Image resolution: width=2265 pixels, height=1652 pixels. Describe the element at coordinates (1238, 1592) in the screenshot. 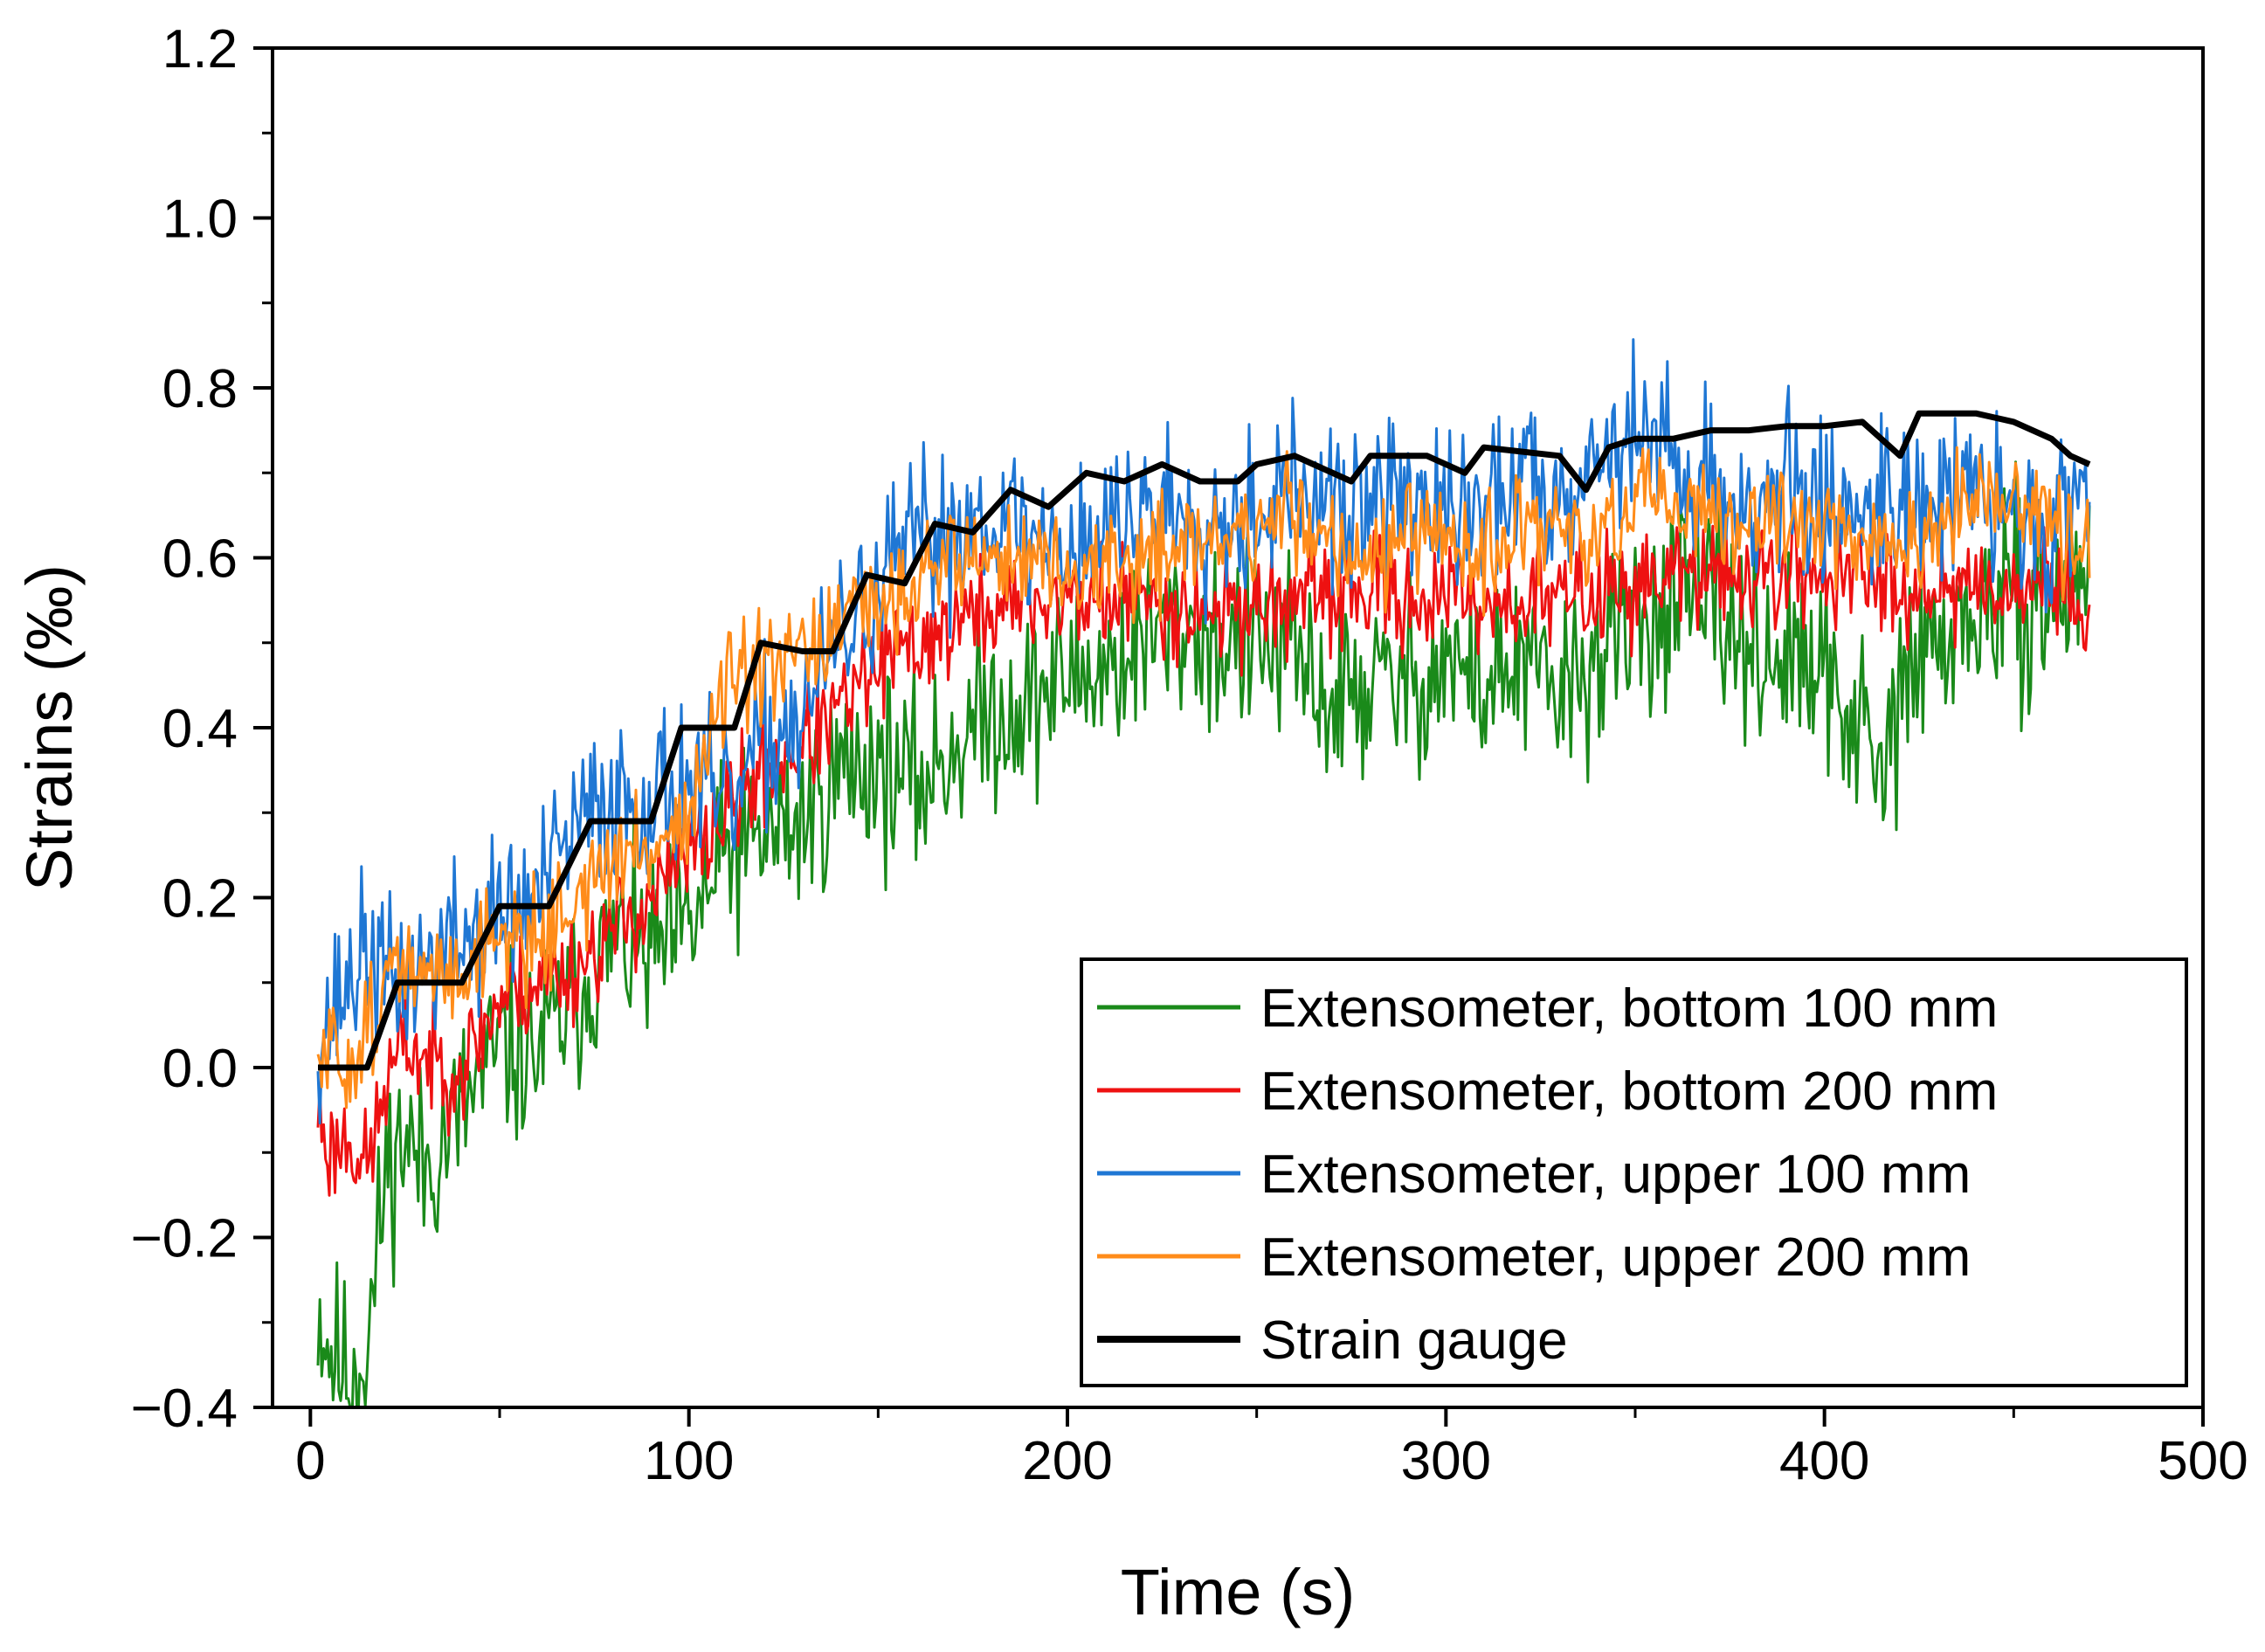

I see `x-axis-title: Time (s)` at that location.